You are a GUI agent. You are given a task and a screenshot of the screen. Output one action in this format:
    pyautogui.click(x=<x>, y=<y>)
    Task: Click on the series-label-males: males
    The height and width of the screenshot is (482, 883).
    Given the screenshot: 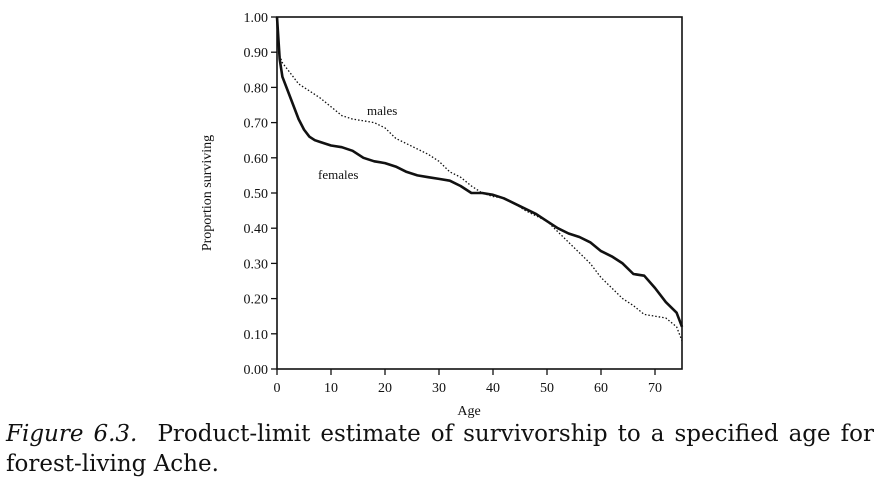 What is the action you would take?
    pyautogui.click(x=382, y=110)
    